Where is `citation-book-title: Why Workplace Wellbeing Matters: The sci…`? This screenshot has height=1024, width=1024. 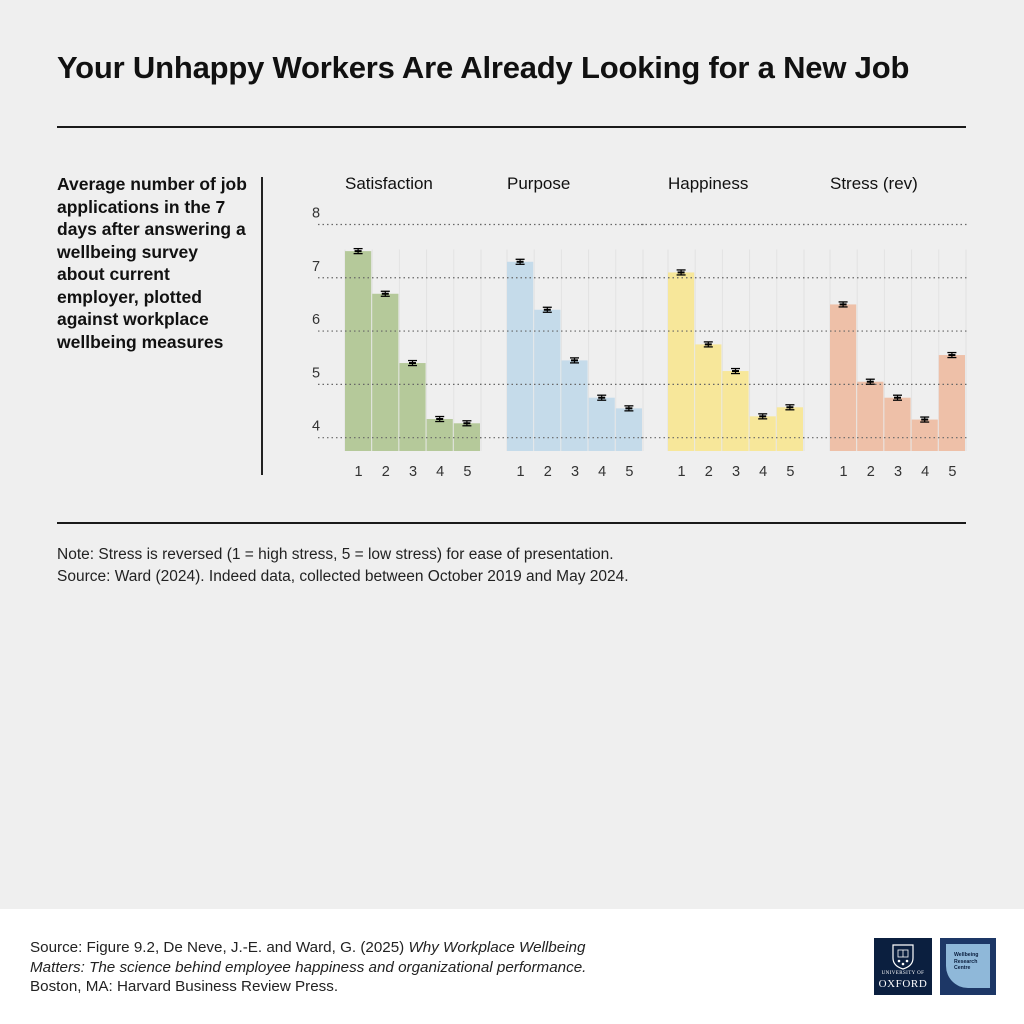
citation-book-title: Why Workplace Wellbeing Matters: The sci… is located at coordinates (308, 957).